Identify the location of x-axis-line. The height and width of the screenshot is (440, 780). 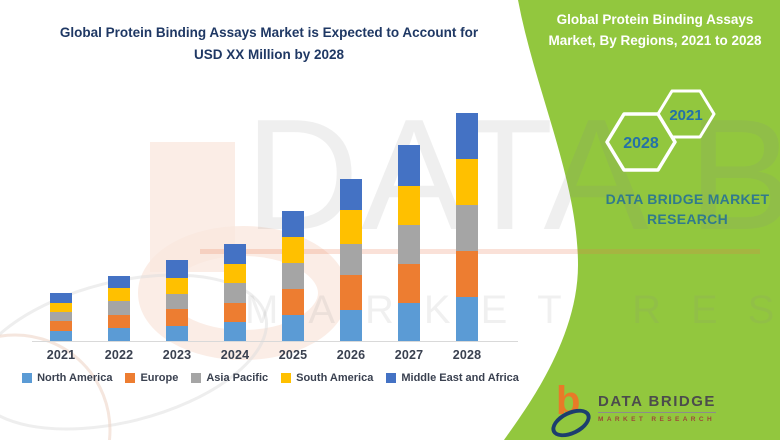
(275, 341).